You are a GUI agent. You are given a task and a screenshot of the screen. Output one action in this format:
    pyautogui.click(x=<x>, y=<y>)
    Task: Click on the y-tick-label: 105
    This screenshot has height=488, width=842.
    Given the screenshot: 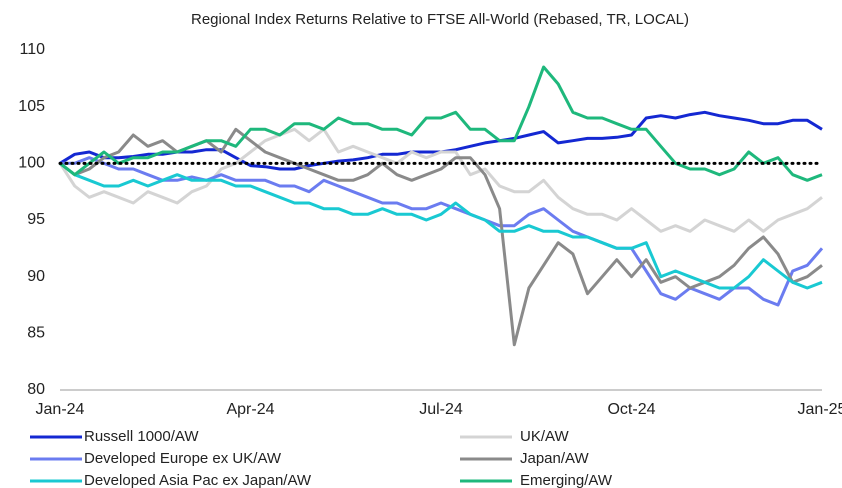 What is the action you would take?
    pyautogui.click(x=31, y=106)
    